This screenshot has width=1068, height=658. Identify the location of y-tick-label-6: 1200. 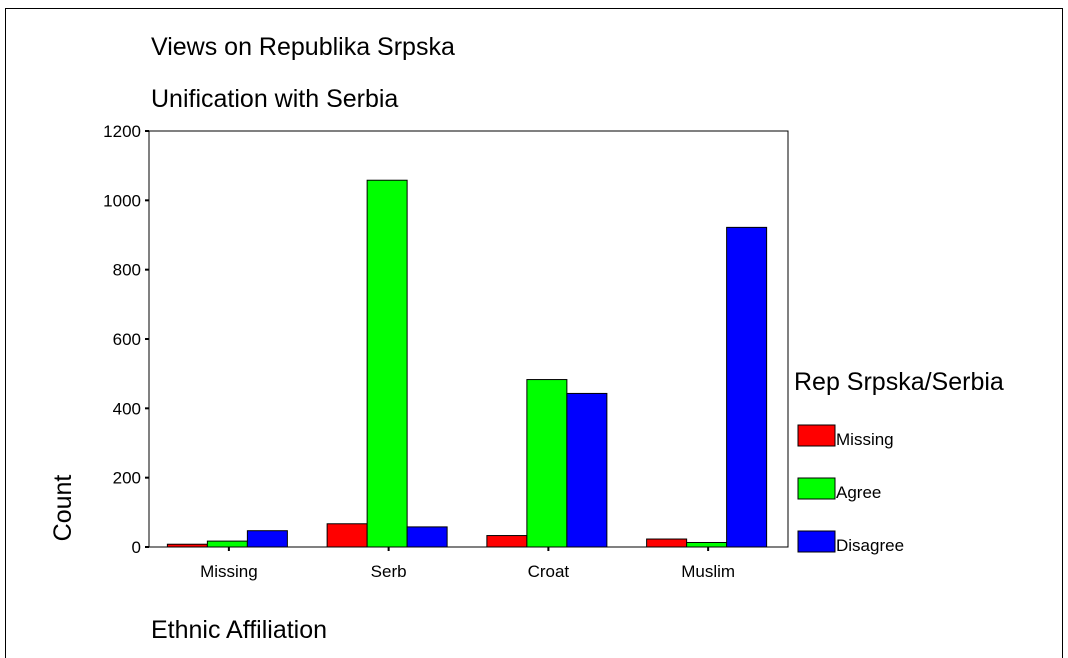
(122, 131).